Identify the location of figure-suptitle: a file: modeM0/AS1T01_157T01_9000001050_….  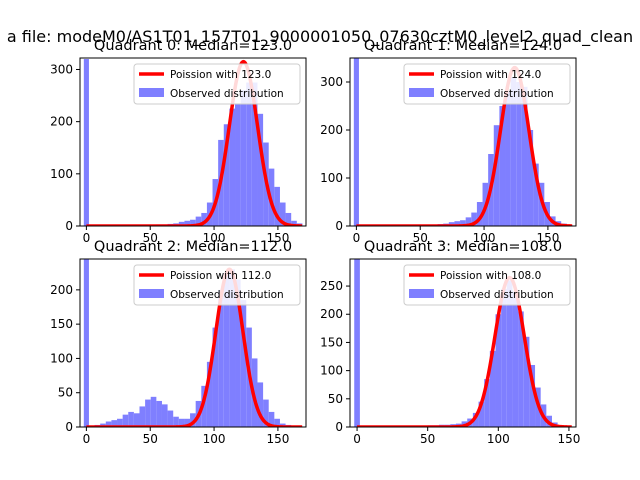
(320, 37).